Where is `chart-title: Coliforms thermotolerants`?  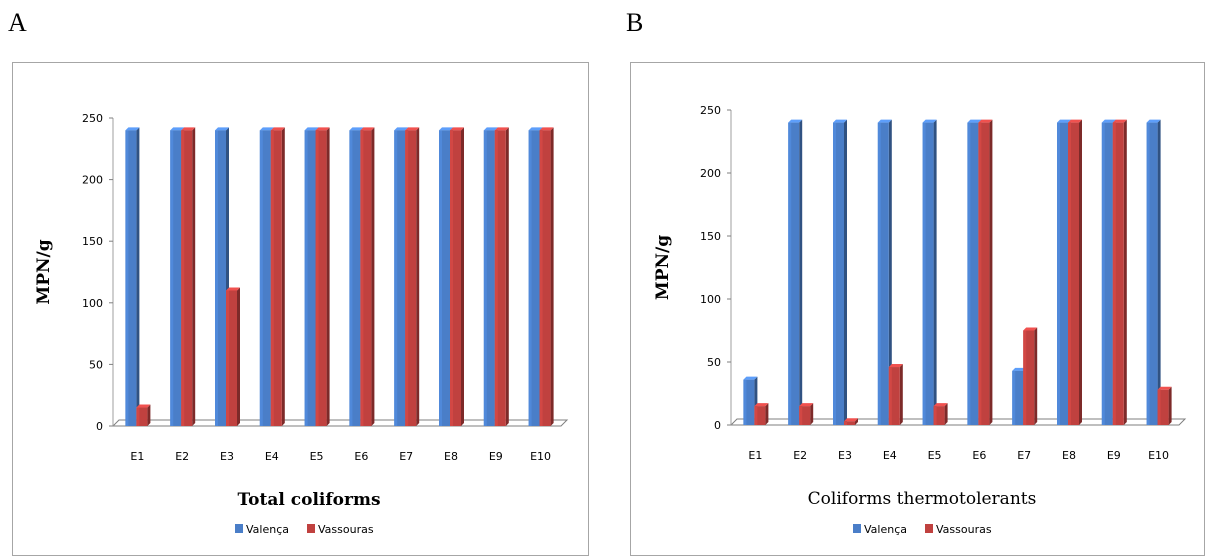
chart-title: Coliforms thermotolerants is located at coordinates (922, 499).